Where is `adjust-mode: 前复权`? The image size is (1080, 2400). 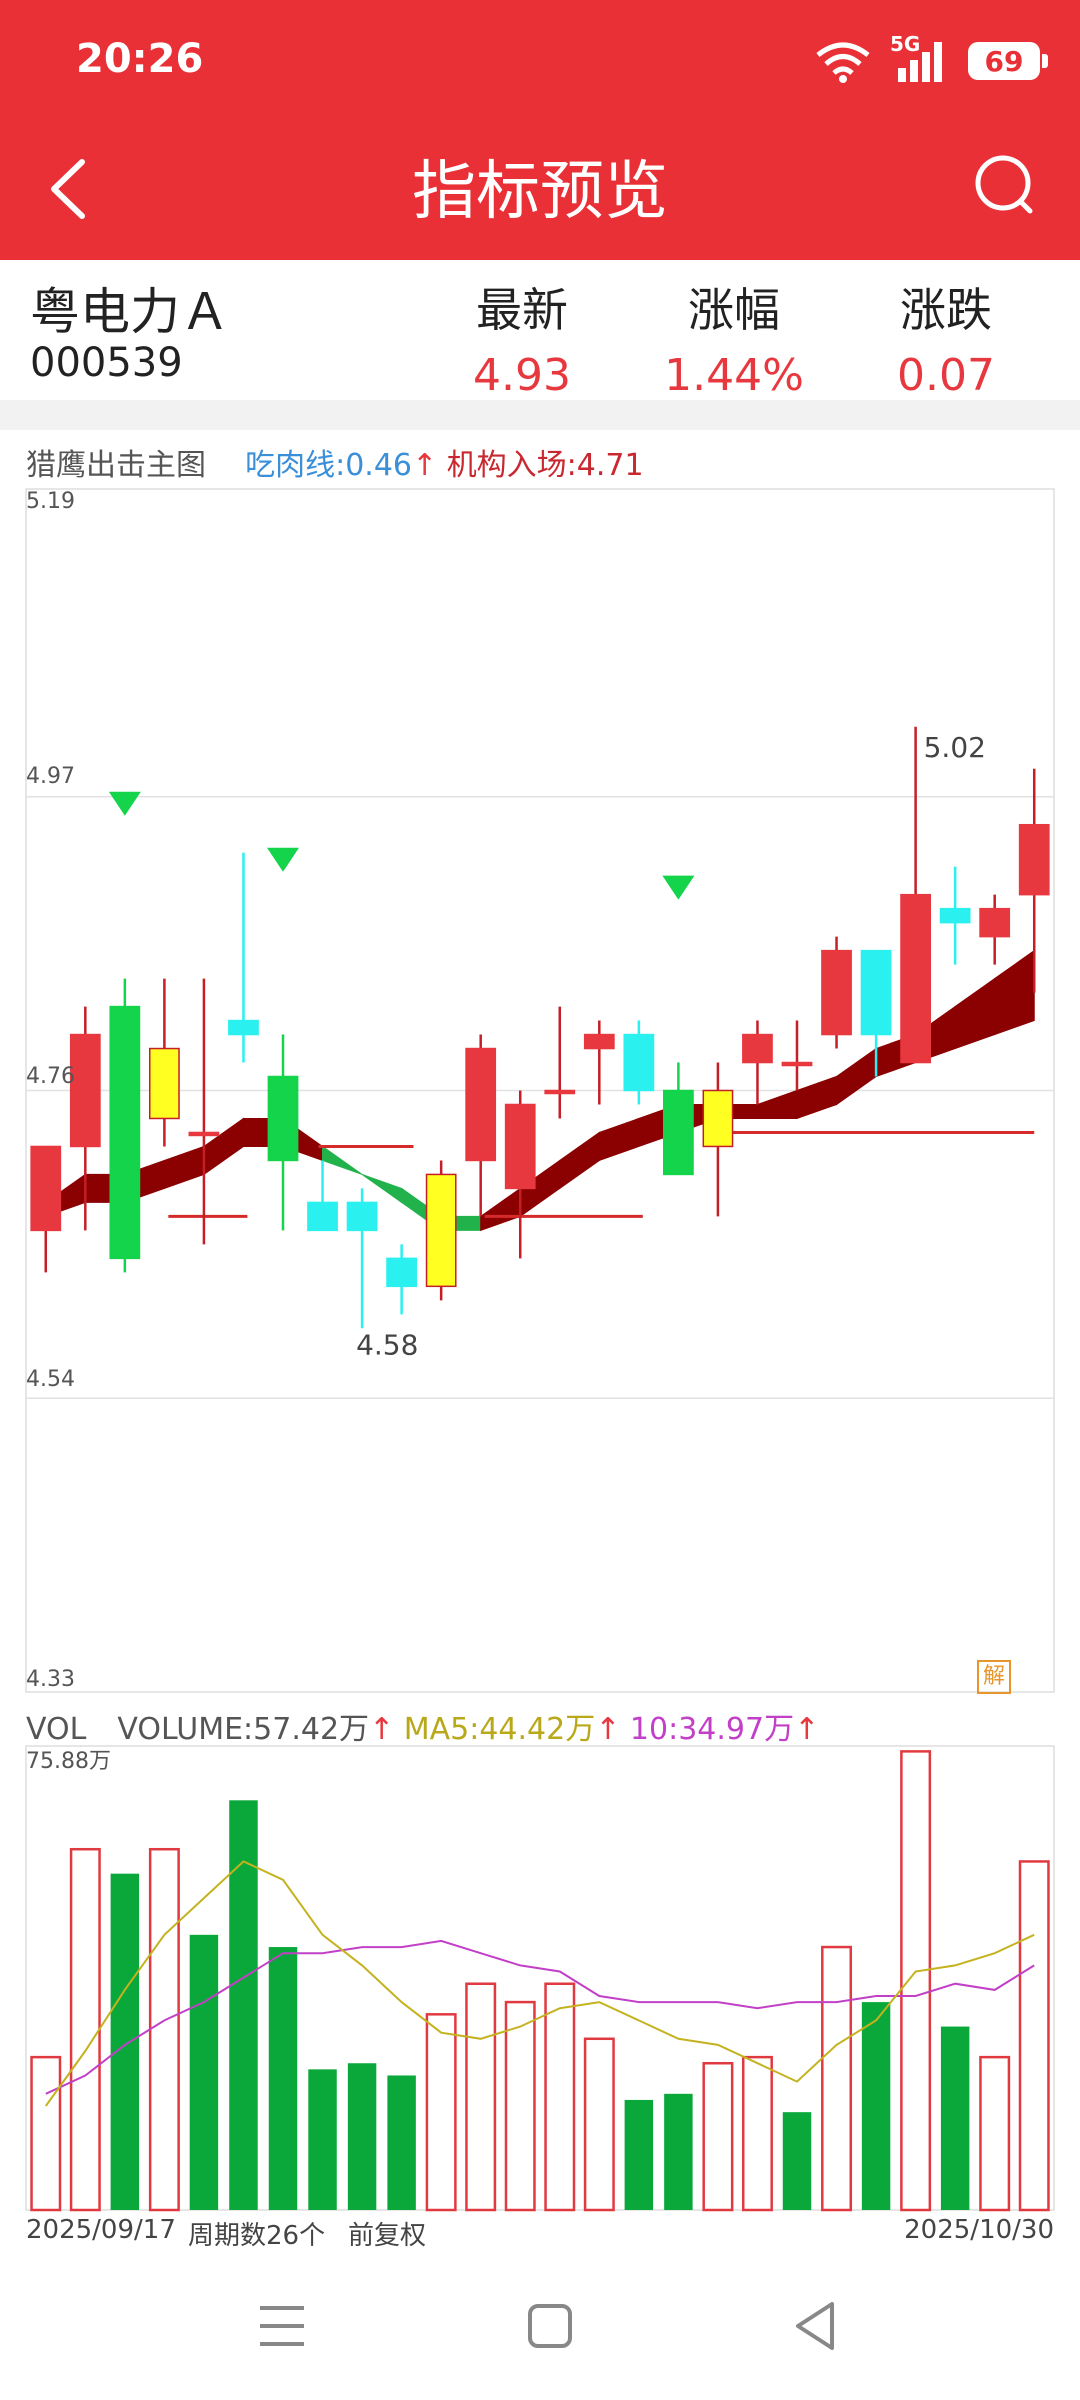
adjust-mode: 前复权 is located at coordinates (387, 2236).